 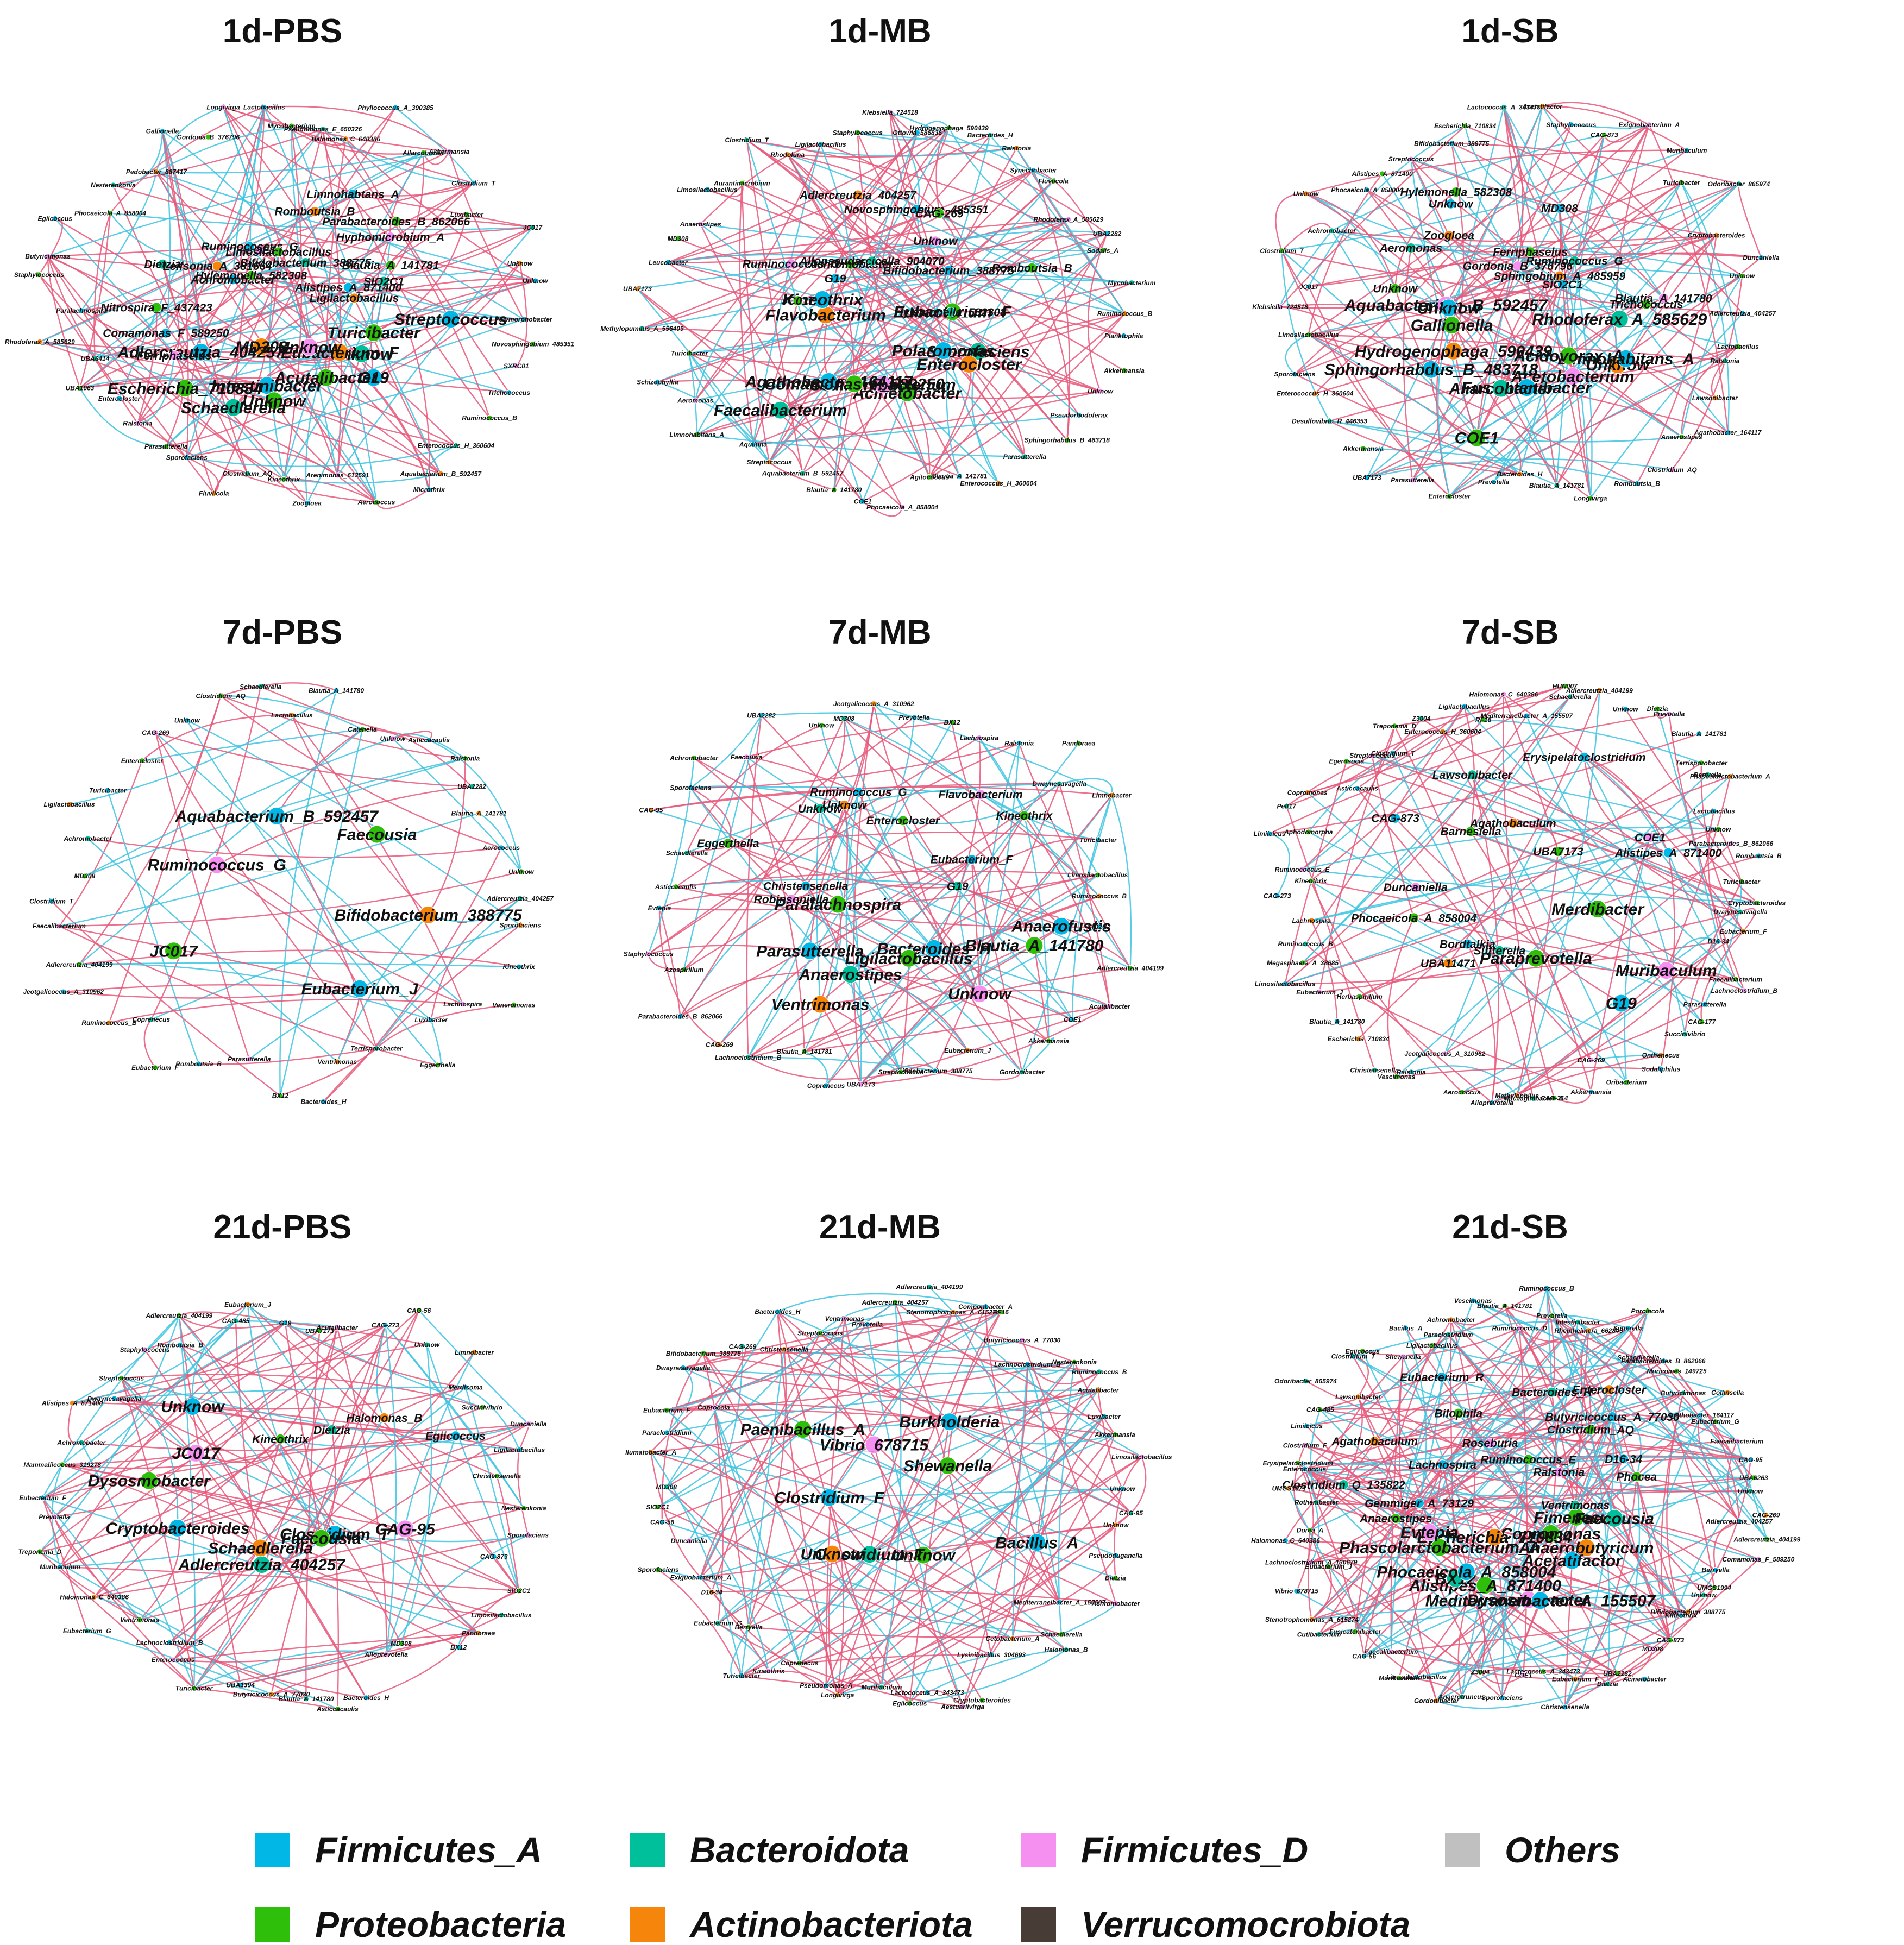 I want to click on node-label: Z3004, so click(x=1420, y=718).